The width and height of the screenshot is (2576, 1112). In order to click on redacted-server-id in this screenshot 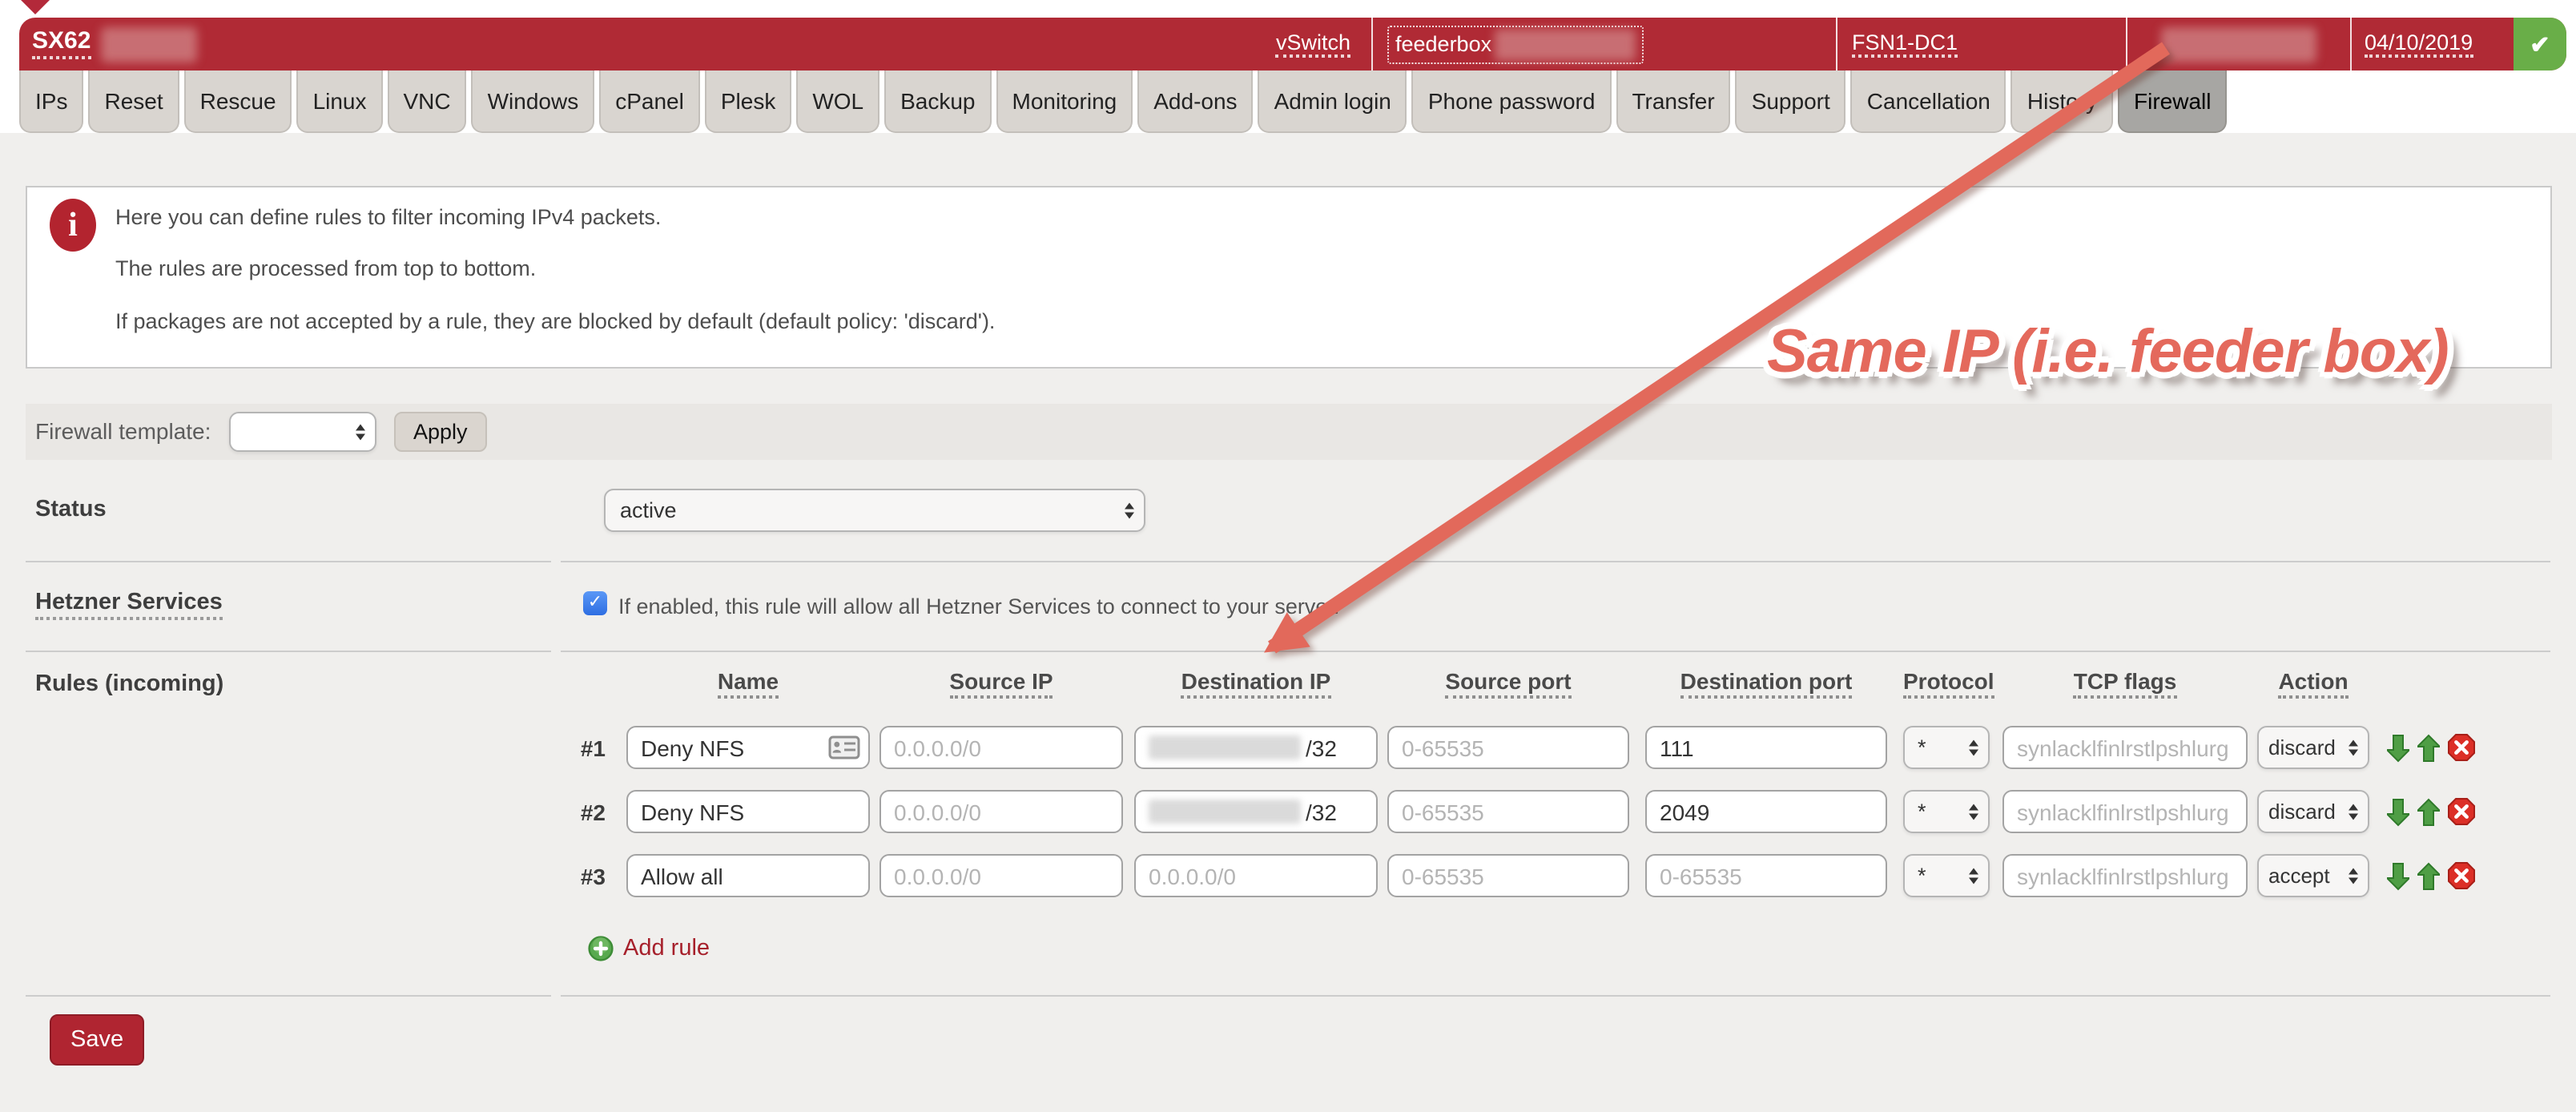, I will do `click(149, 44)`.